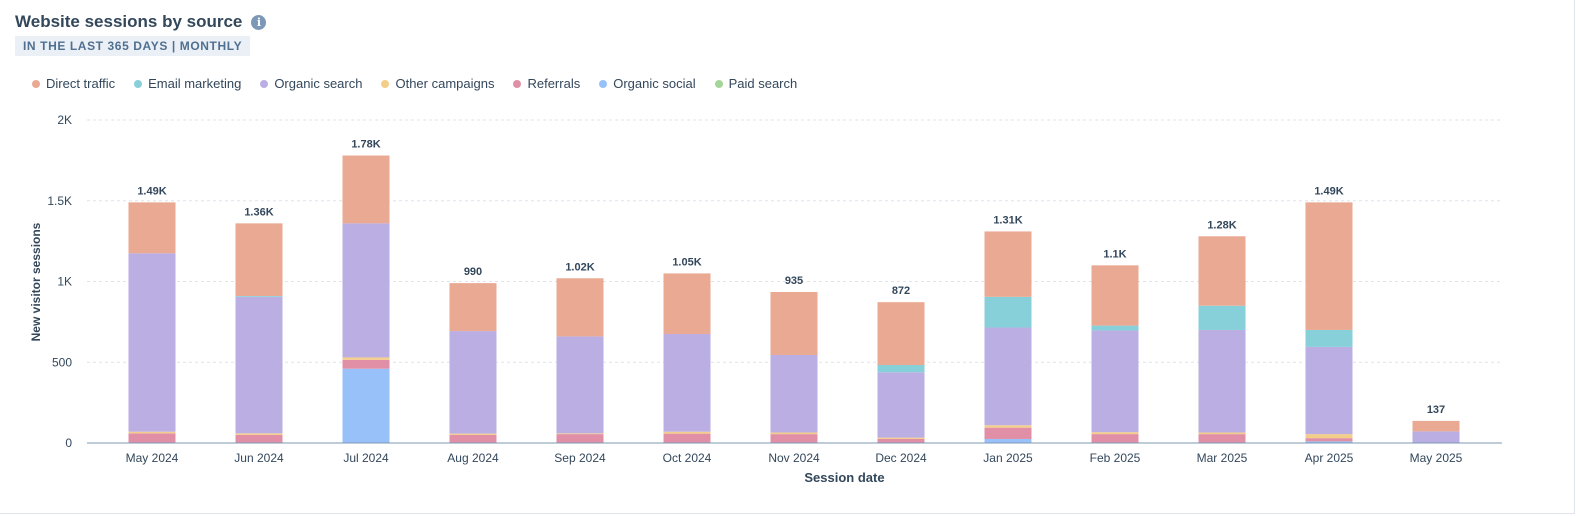 This screenshot has width=1576, height=516. Describe the element at coordinates (366, 458) in the screenshot. I see `x-tick-label: Jul 2024` at that location.